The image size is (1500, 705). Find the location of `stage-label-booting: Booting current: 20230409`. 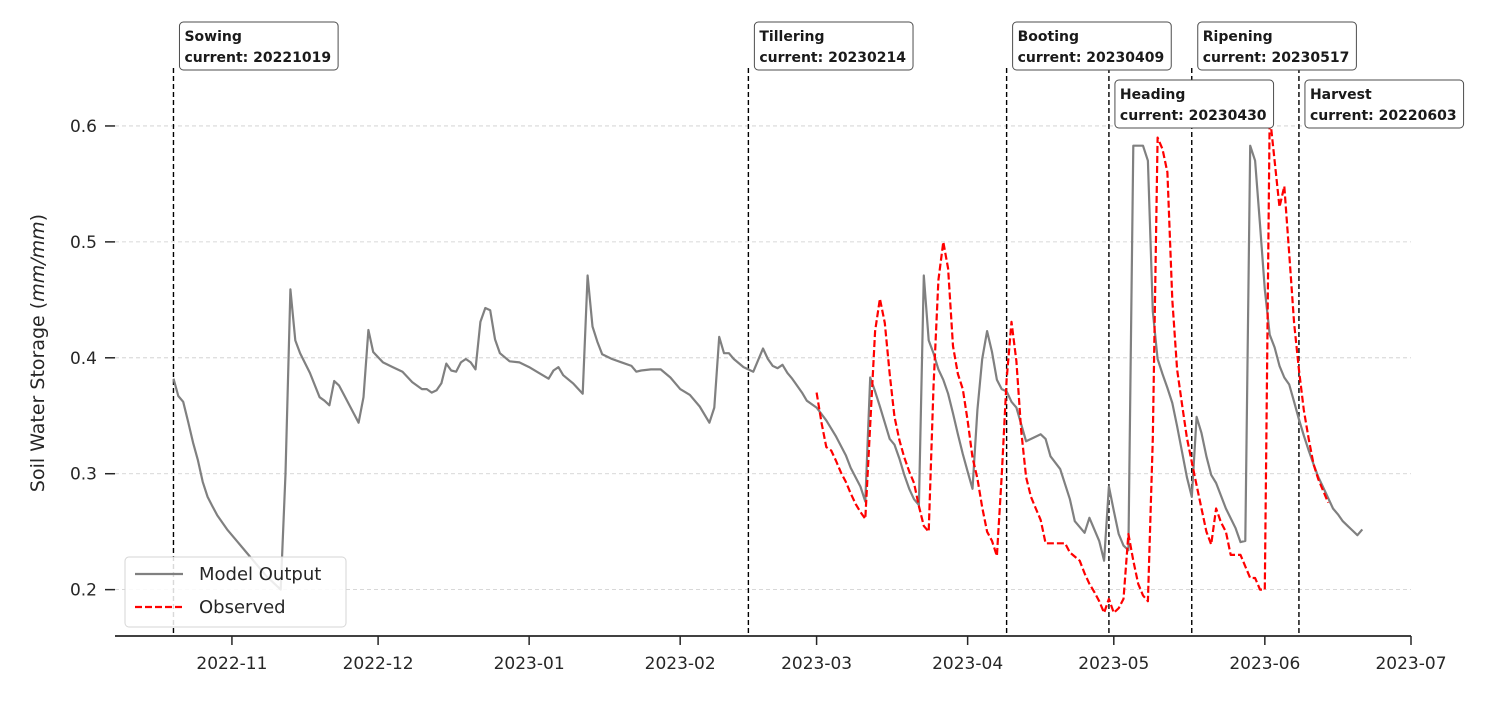

stage-label-booting: Booting current: 20230409 is located at coordinates (1092, 46).